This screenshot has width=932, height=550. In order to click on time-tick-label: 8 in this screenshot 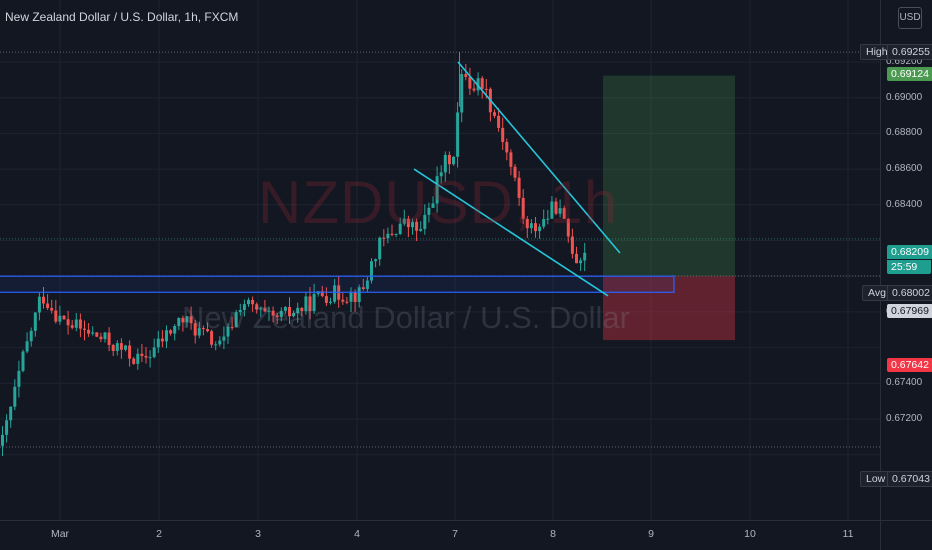, I will do `click(553, 534)`.